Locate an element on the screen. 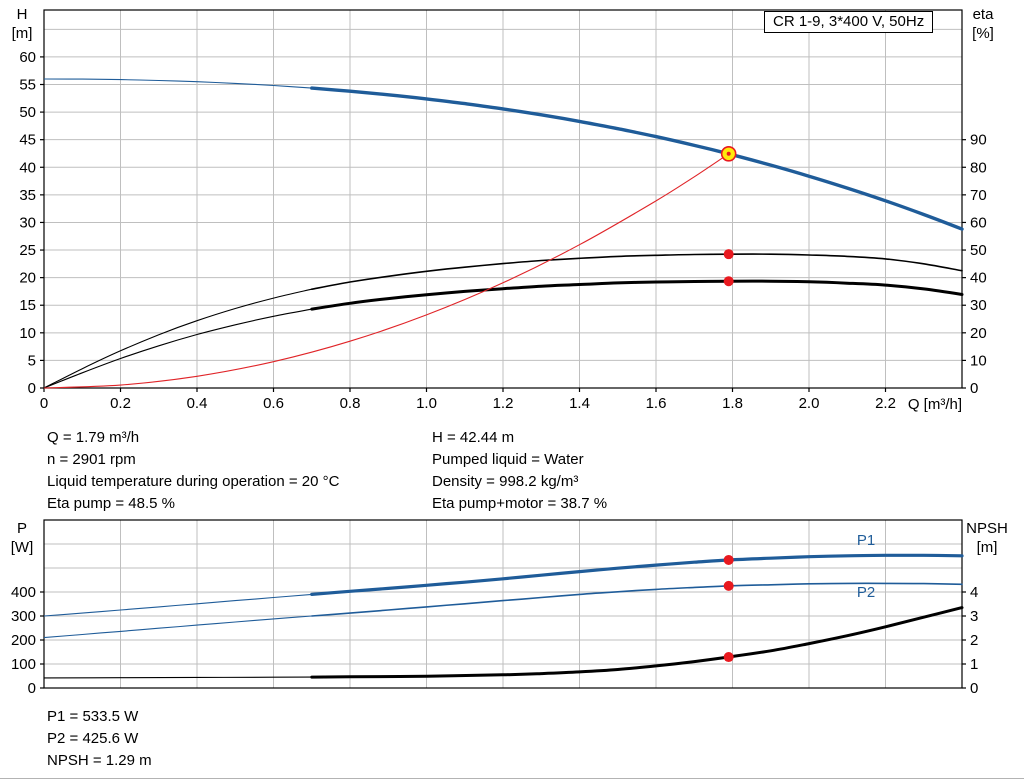  x-tick-label: 1.6 is located at coordinates (656, 403).